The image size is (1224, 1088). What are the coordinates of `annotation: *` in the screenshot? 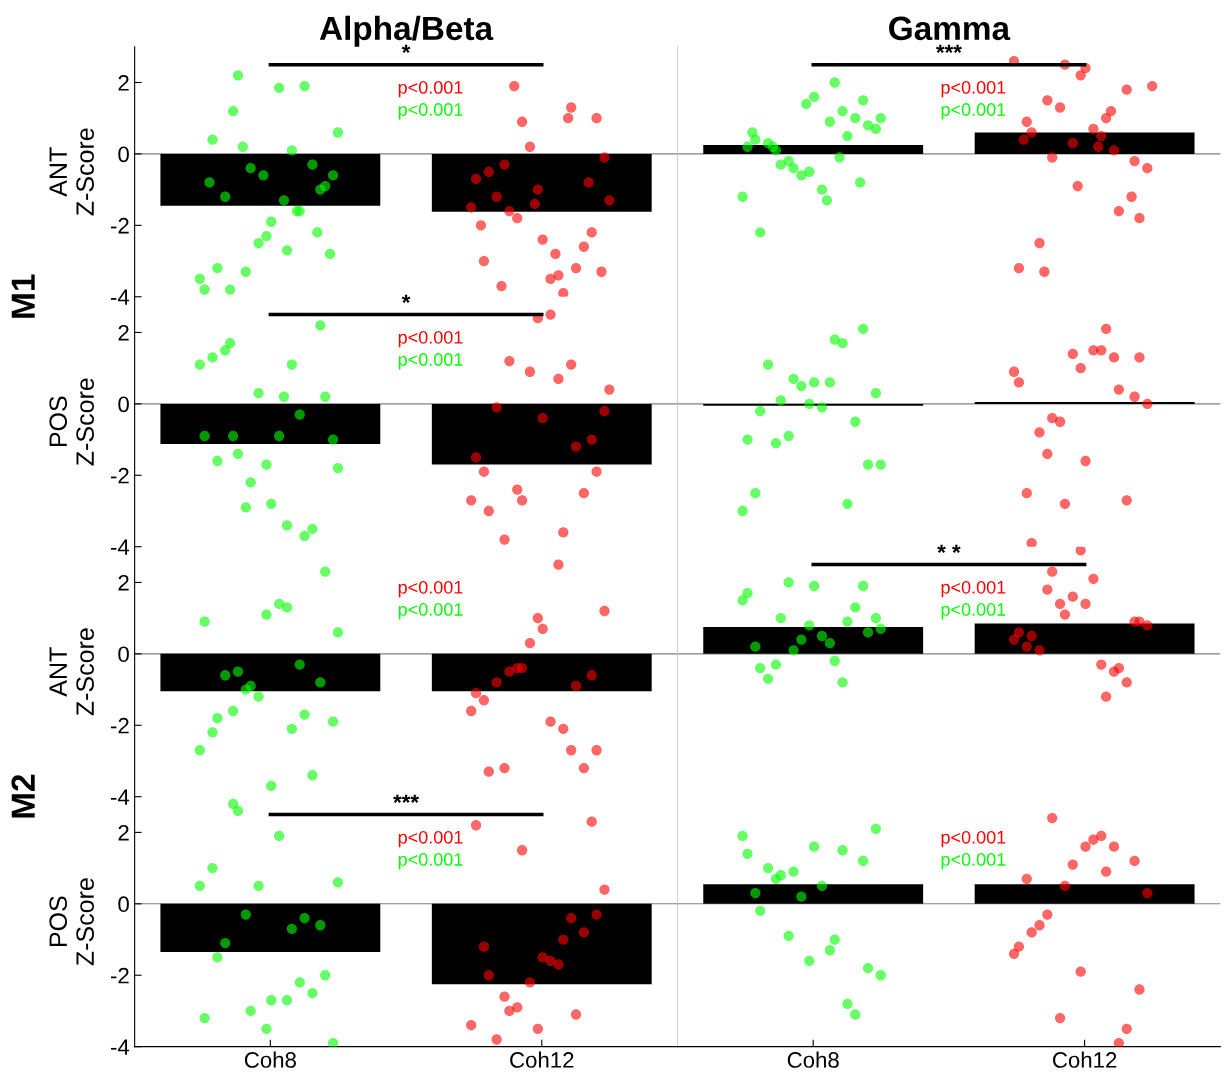 It's located at (406, 298).